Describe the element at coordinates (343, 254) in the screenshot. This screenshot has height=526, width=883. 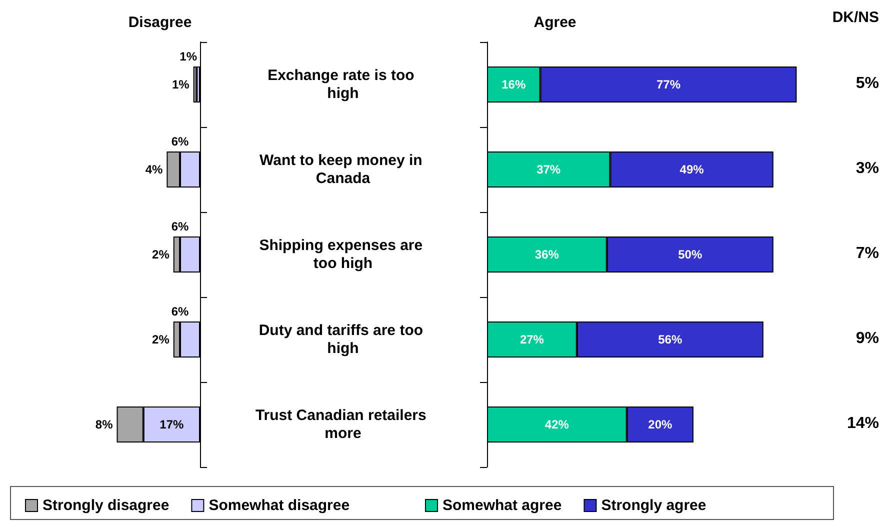
I see `y-tick-label: Shipping expenses are too high` at that location.